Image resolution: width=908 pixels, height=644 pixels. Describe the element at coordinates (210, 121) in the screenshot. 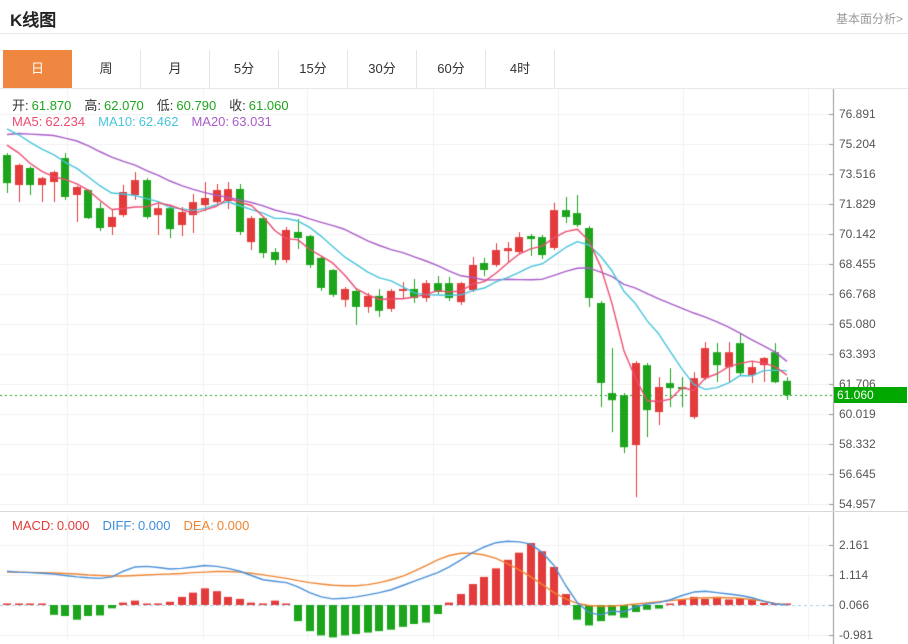

I see `ma-row-label: MA20:` at that location.